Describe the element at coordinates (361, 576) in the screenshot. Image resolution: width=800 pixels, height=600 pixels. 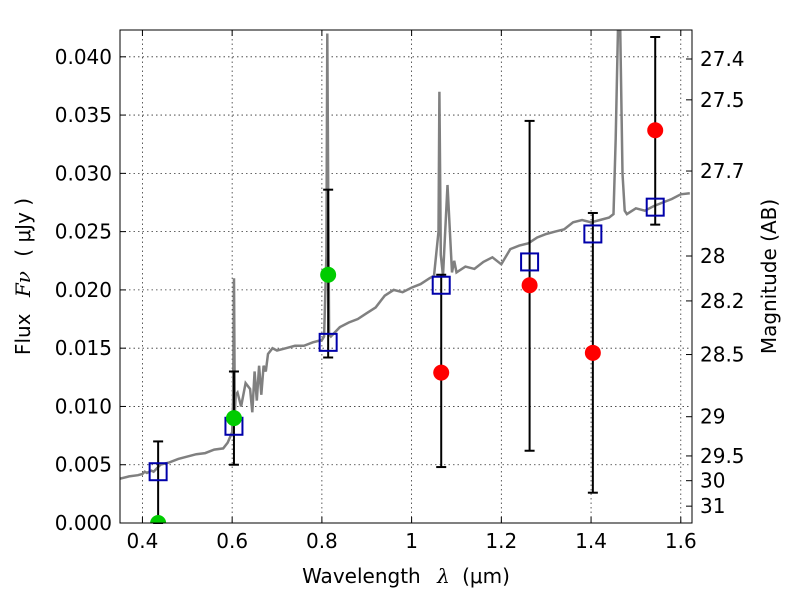
I see `x-axis-label-text: Wavelength` at that location.